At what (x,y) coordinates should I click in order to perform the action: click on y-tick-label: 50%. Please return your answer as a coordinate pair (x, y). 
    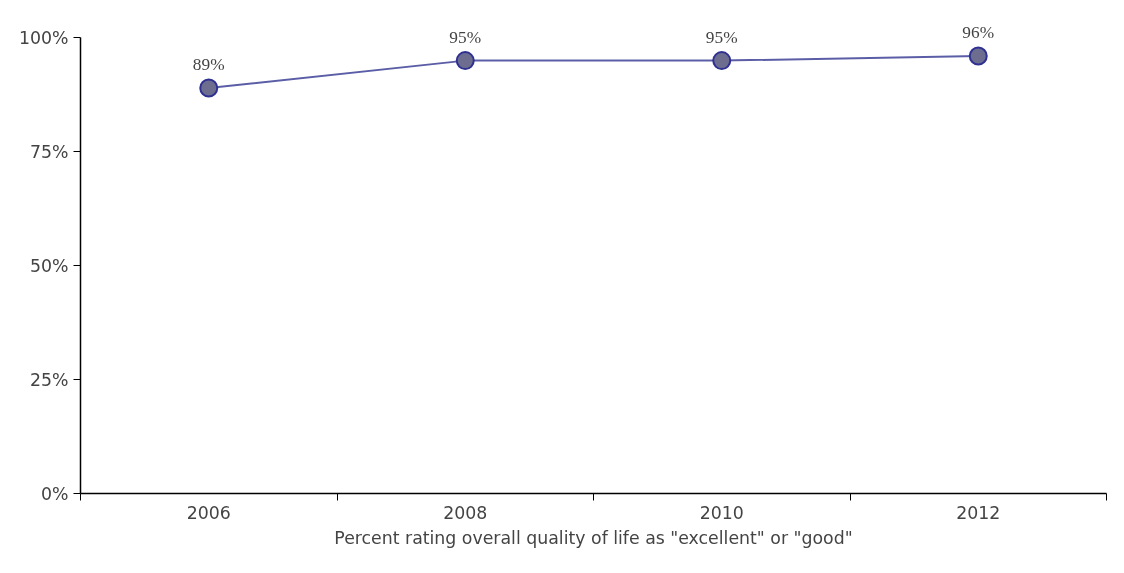
    Looking at the image, I should click on (49, 265).